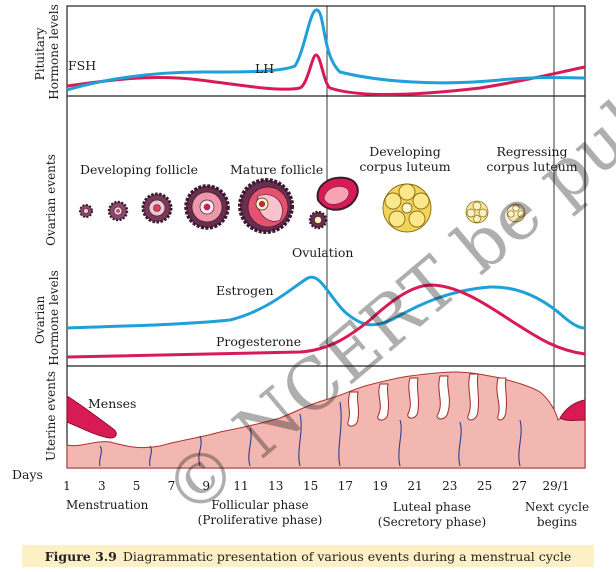 This screenshot has width=616, height=572. I want to click on day-tick: 17, so click(345, 486).